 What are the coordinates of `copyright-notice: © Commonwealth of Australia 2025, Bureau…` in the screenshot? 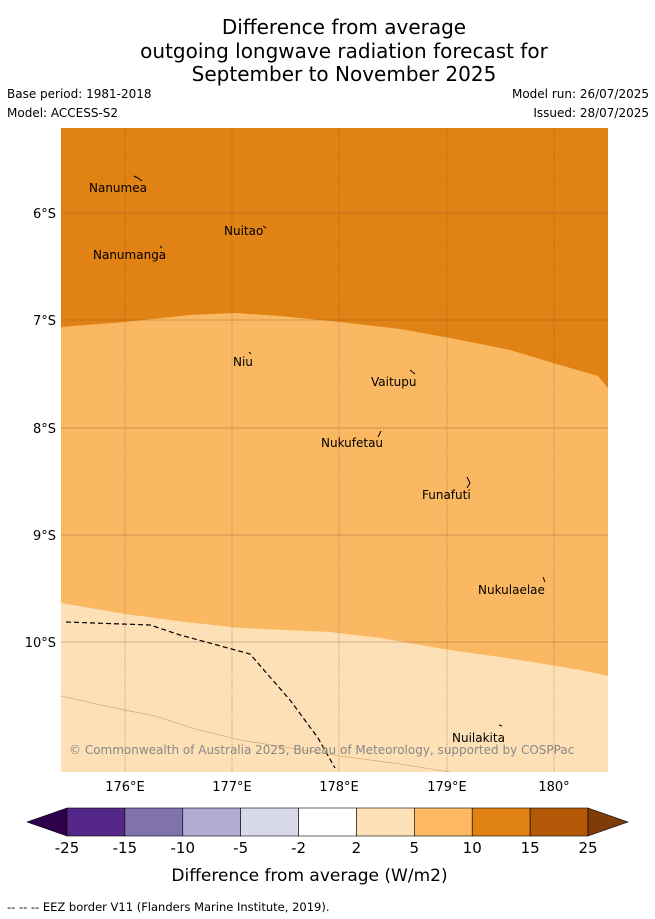 It's located at (321, 750).